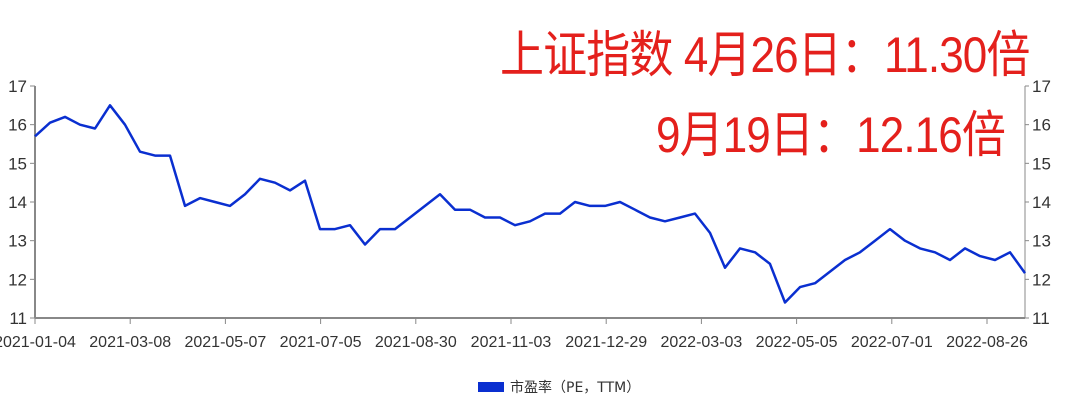 This screenshot has height=415, width=1080. Describe the element at coordinates (701, 342) in the screenshot. I see `x-tick-label: 2022-03-03` at that location.